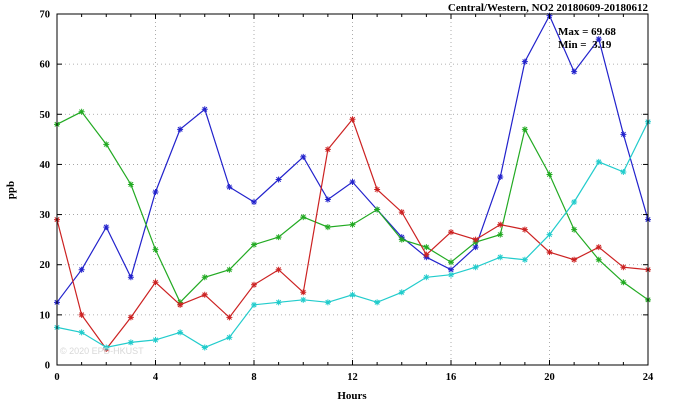  Describe the element at coordinates (47, 366) in the screenshot. I see `y-tick-label: 0` at that location.